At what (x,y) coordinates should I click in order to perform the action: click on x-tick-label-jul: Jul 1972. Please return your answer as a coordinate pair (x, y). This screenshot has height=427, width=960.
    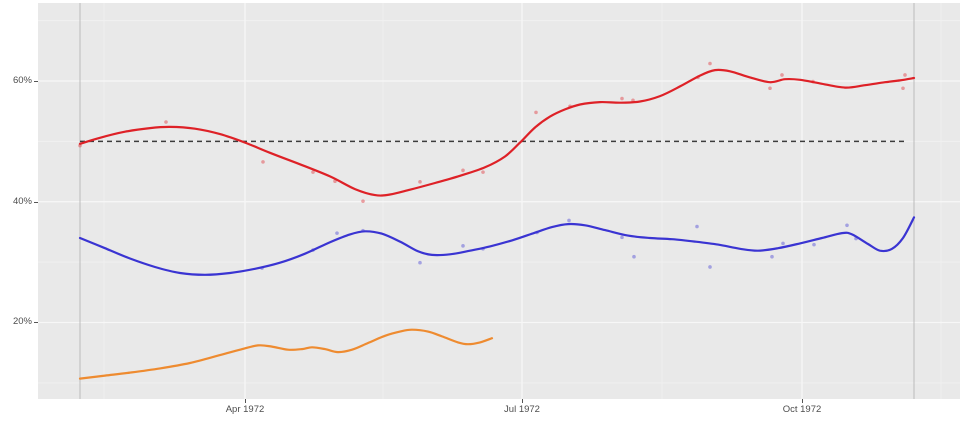
    Looking at the image, I should click on (522, 409).